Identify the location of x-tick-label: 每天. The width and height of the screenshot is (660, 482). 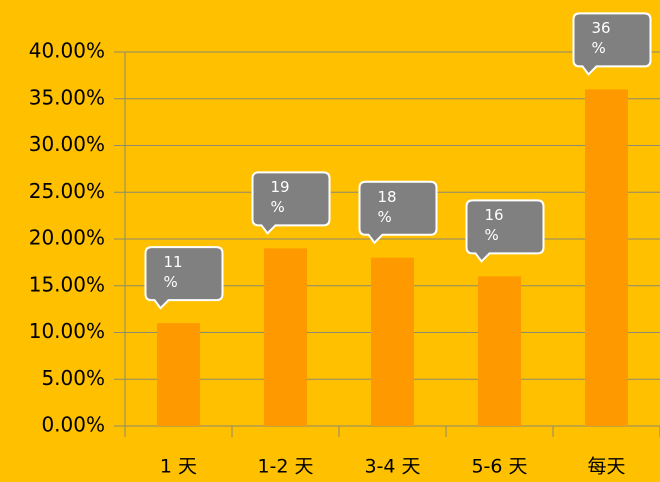
(606, 467).